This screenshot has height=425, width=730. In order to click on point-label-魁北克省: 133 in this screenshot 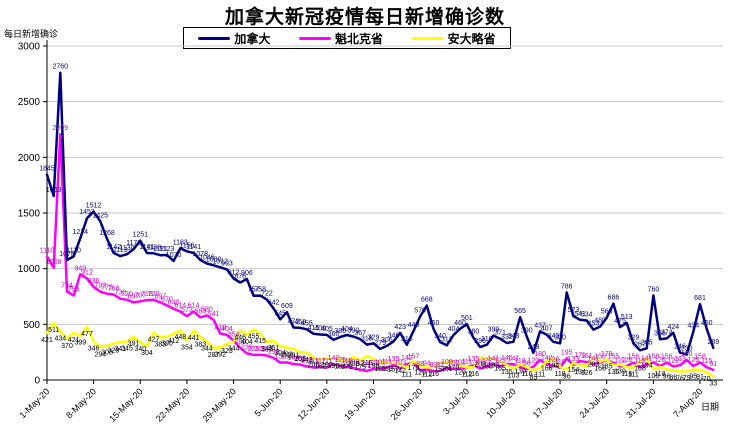, I will do `click(680, 359)`.